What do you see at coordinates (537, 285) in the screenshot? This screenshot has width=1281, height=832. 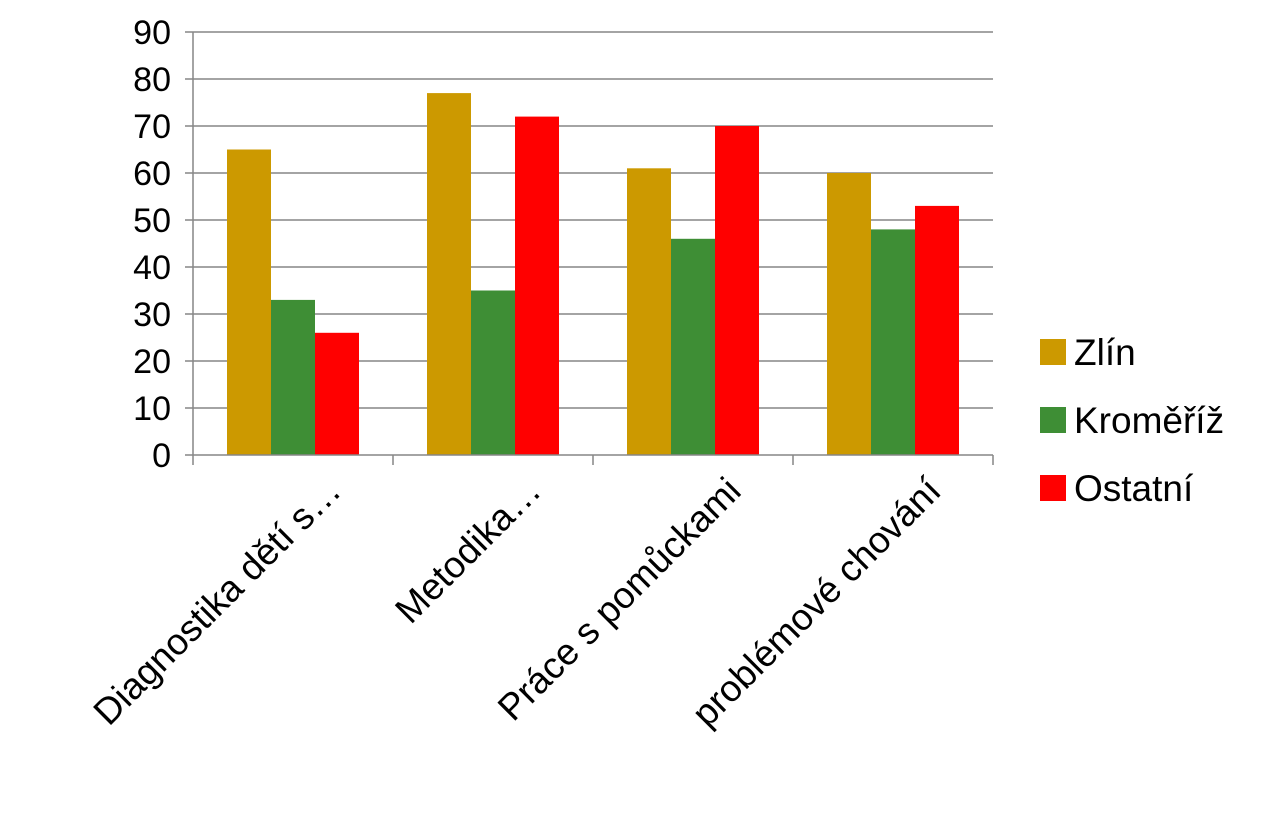 I see `bar-Ostatní-1` at bounding box center [537, 285].